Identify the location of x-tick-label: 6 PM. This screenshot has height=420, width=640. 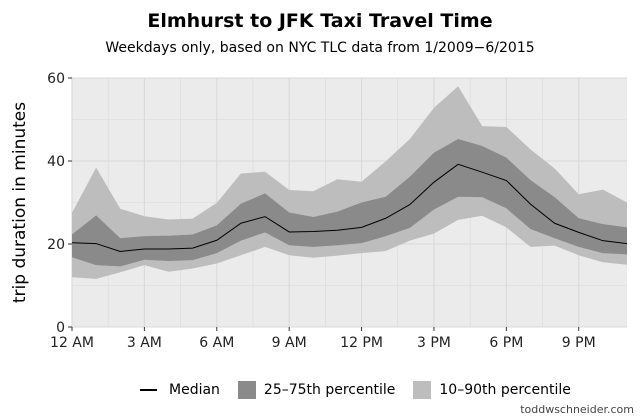
(506, 343).